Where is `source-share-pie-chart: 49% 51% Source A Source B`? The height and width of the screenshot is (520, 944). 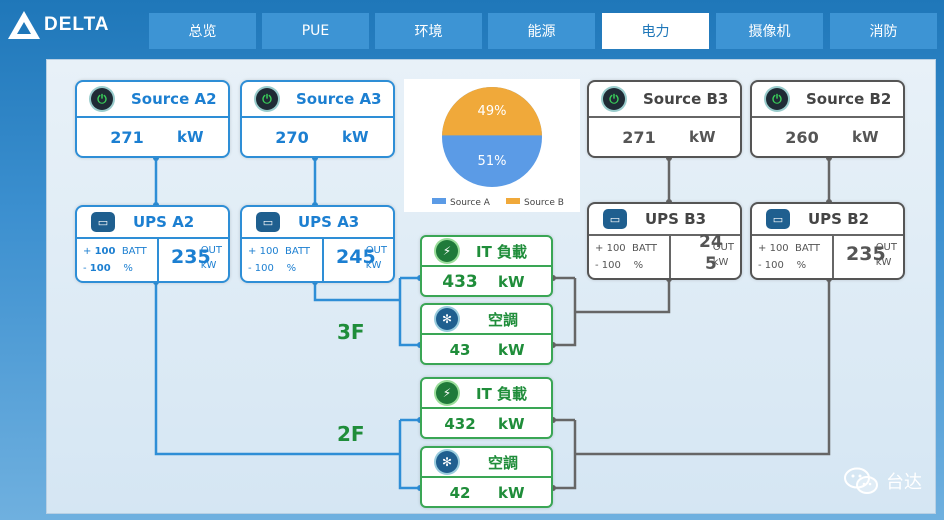
source-share-pie-chart: 49% 51% Source A Source B is located at coordinates (492, 145).